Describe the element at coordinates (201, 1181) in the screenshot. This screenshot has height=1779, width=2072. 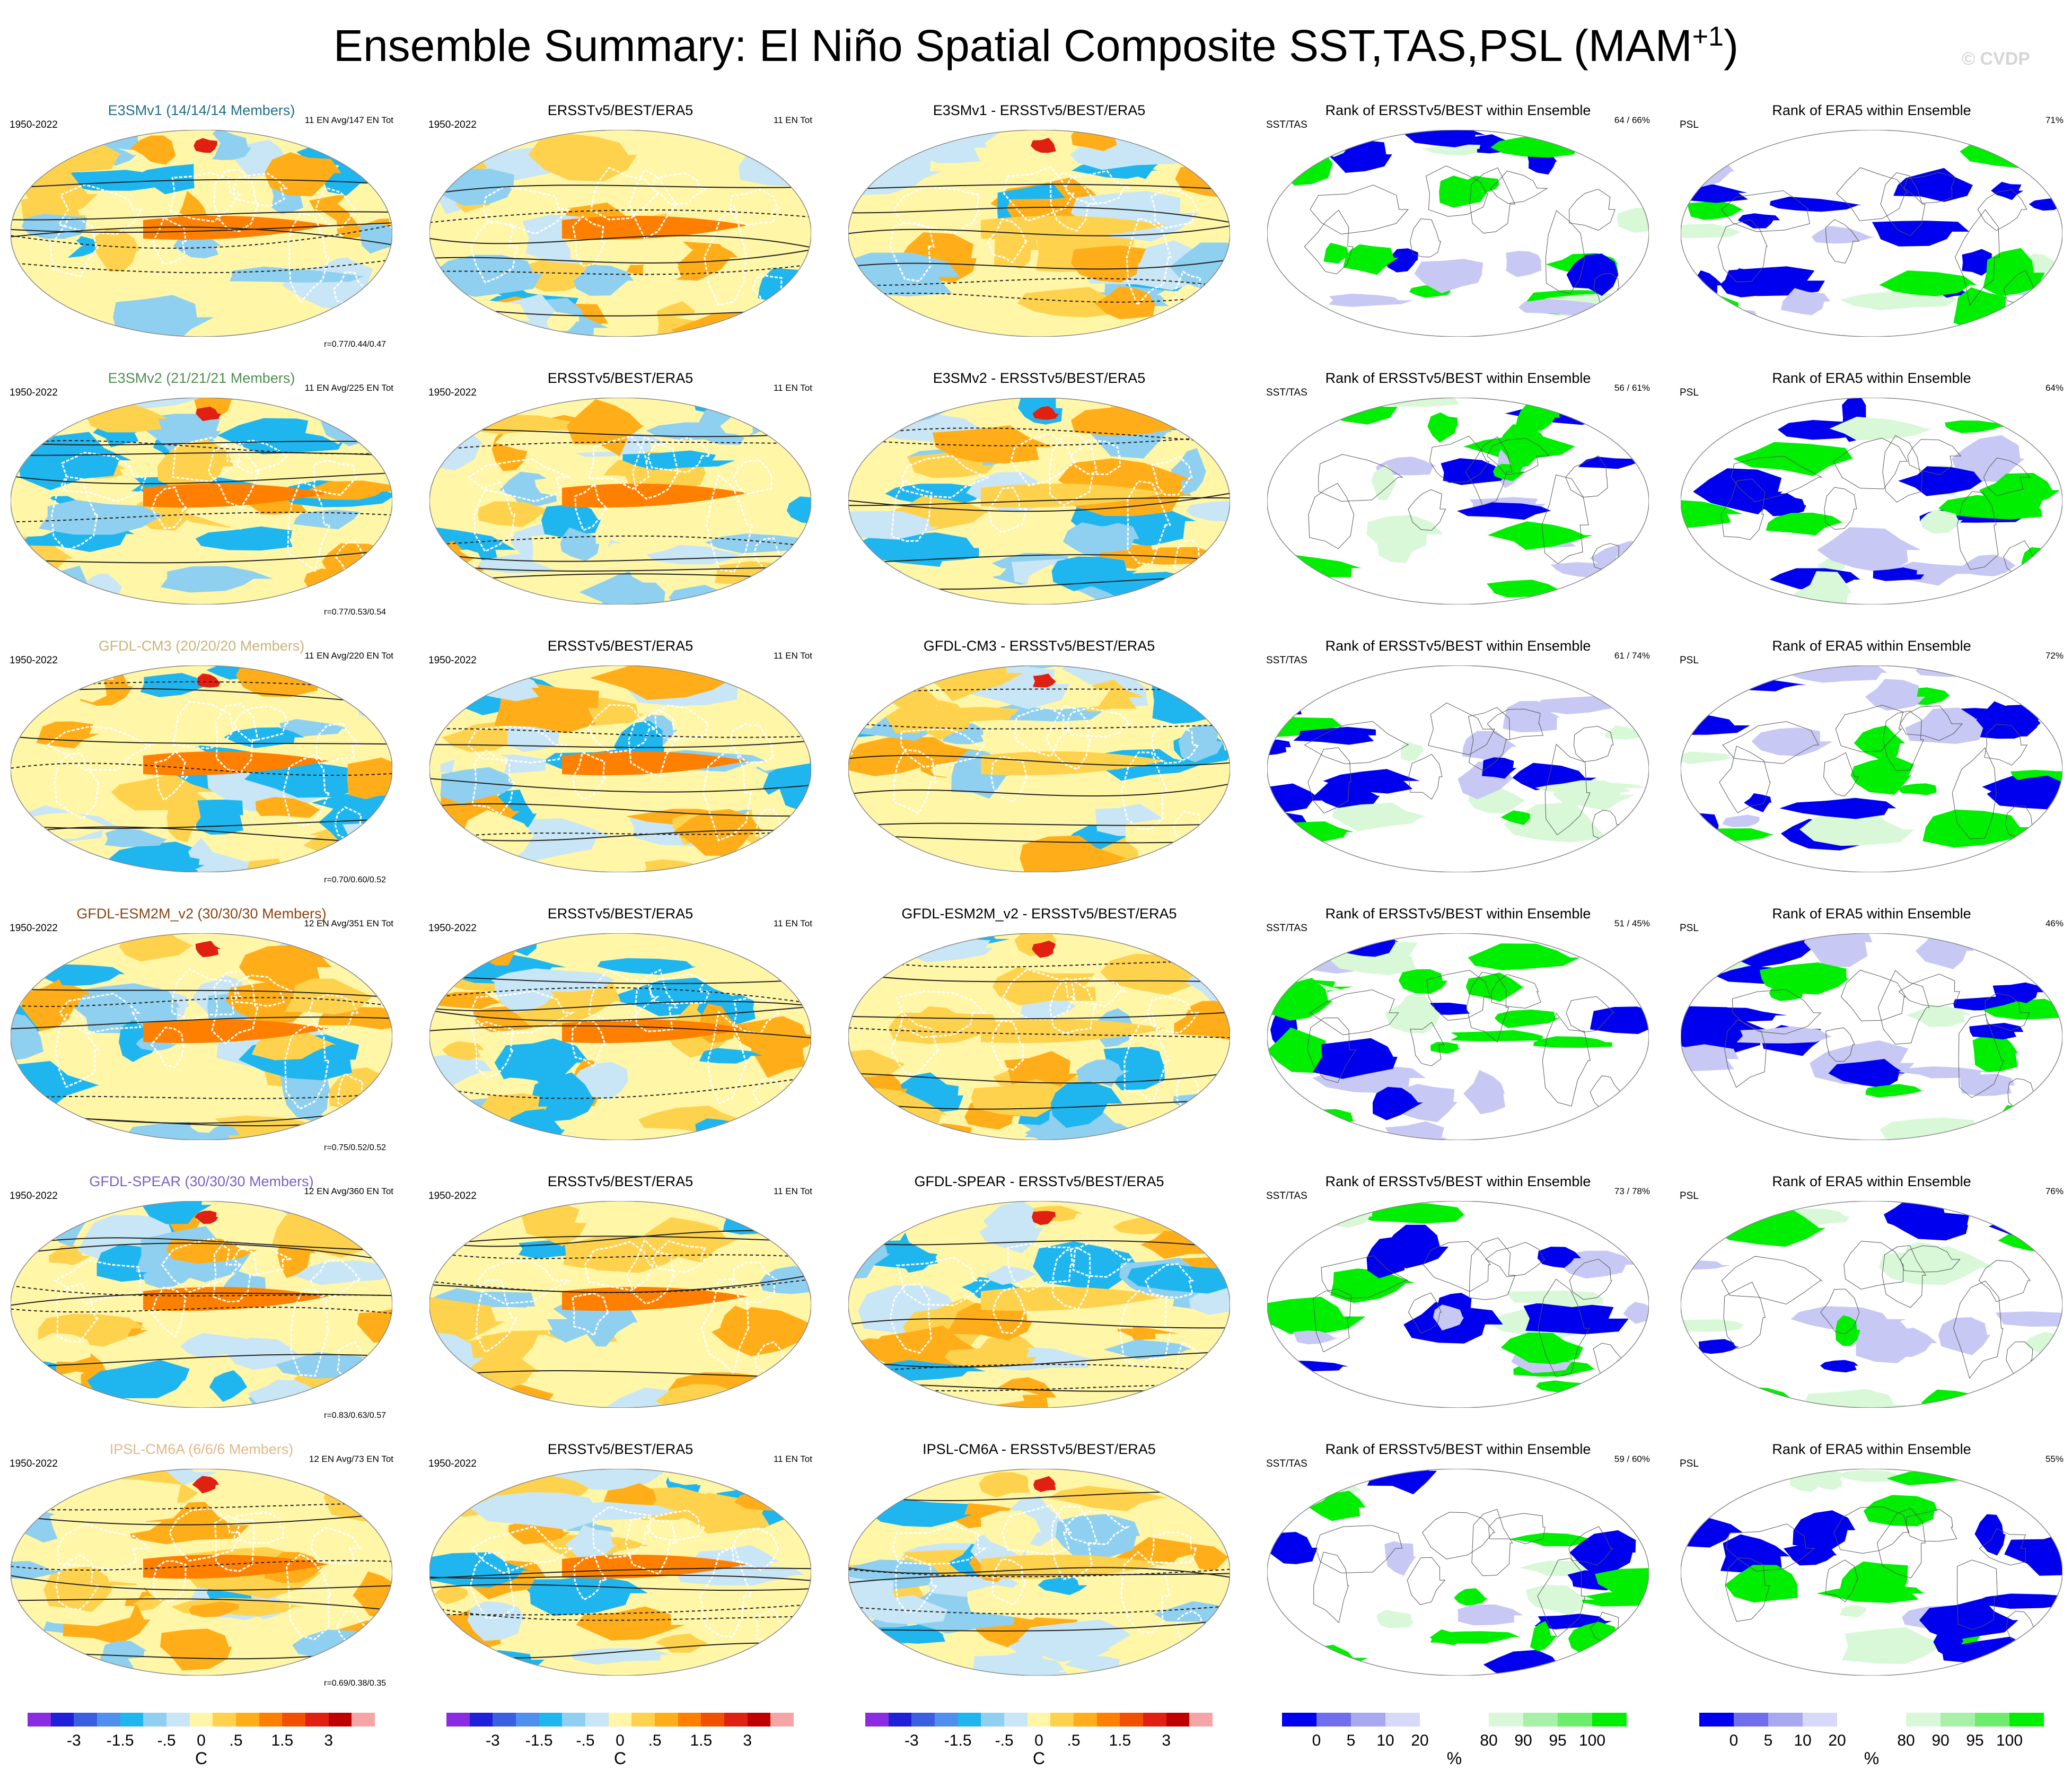
I see `panel-title: GFDL-SPEAR (30/30/30 Members)` at that location.